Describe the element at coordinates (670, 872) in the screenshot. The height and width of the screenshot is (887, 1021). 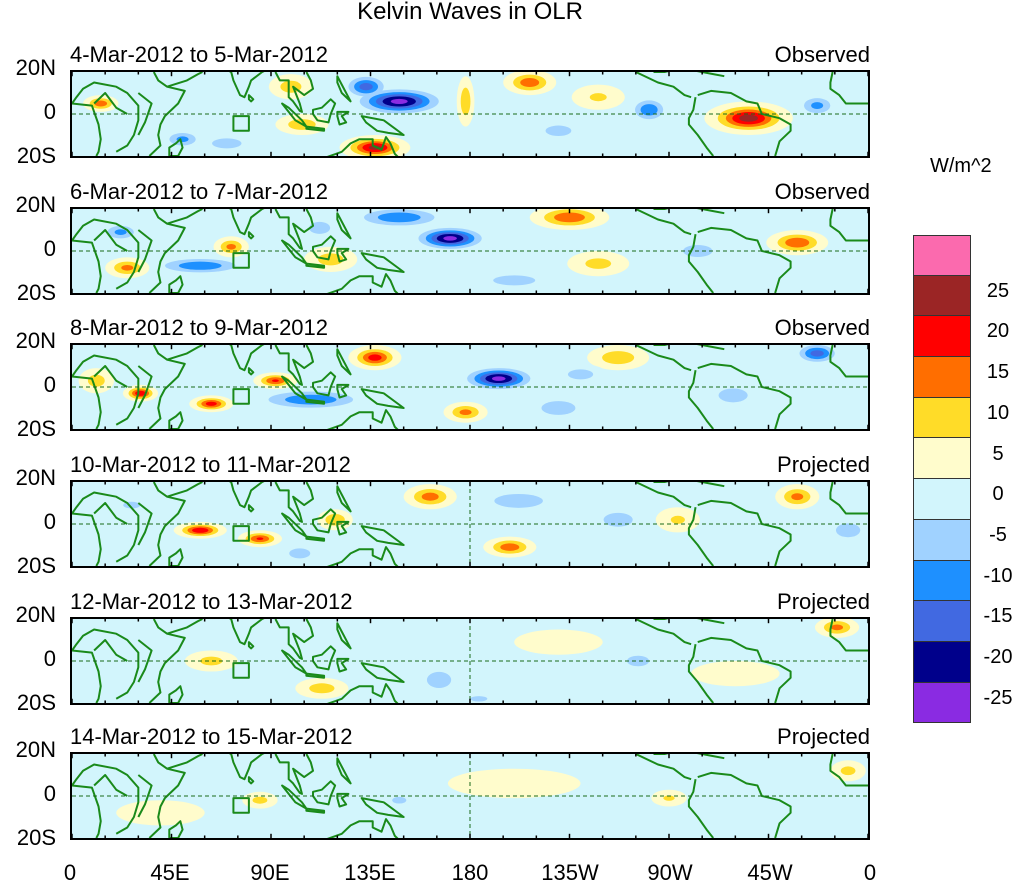
I see `x-tick-label: 90W` at that location.